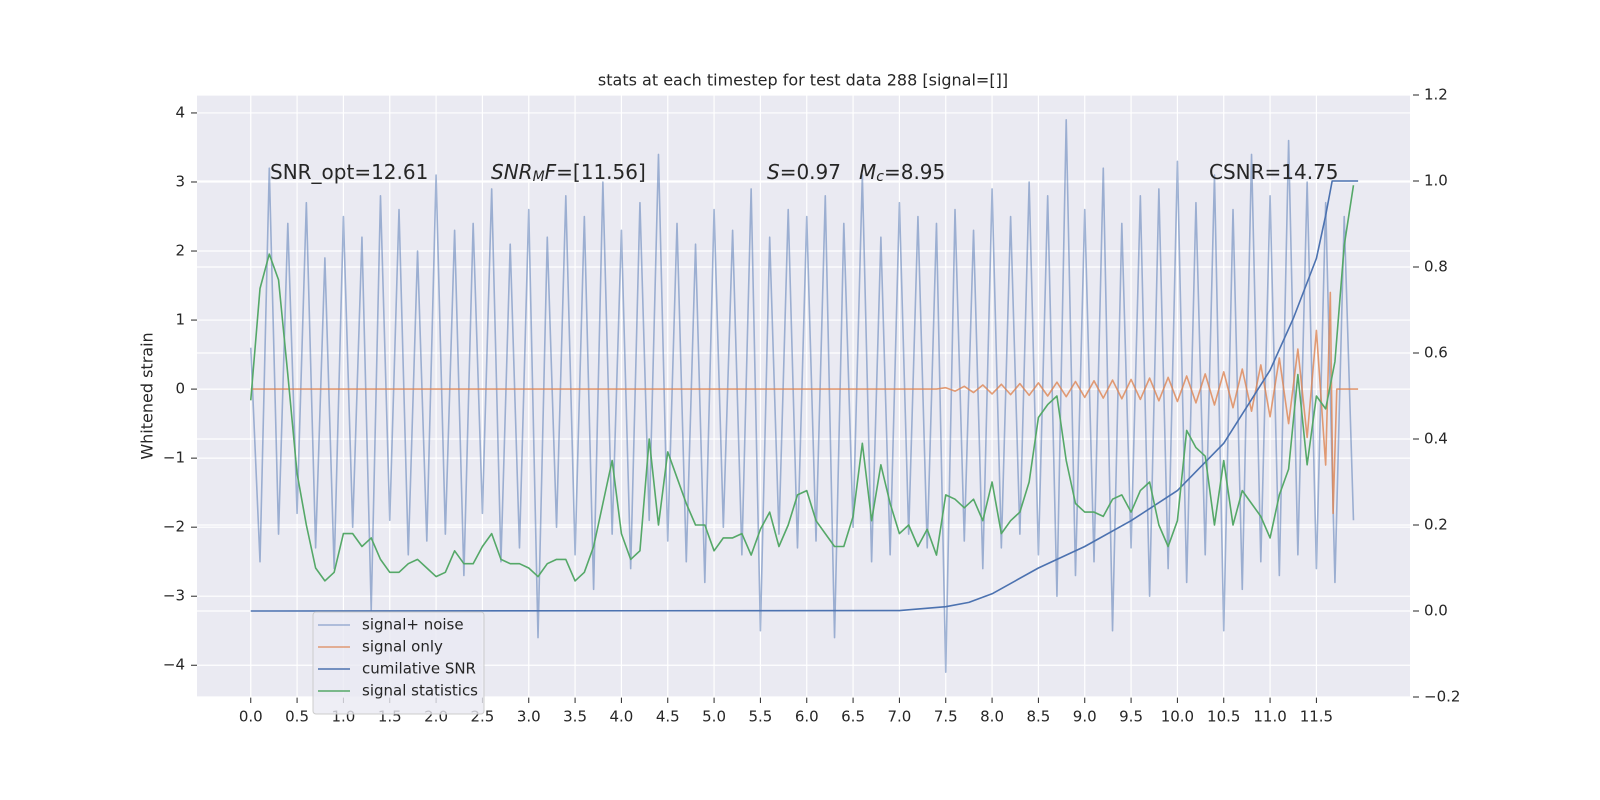 The image size is (1600, 800). Describe the element at coordinates (512, 172) in the screenshot. I see `annotation-part: SNR` at that location.